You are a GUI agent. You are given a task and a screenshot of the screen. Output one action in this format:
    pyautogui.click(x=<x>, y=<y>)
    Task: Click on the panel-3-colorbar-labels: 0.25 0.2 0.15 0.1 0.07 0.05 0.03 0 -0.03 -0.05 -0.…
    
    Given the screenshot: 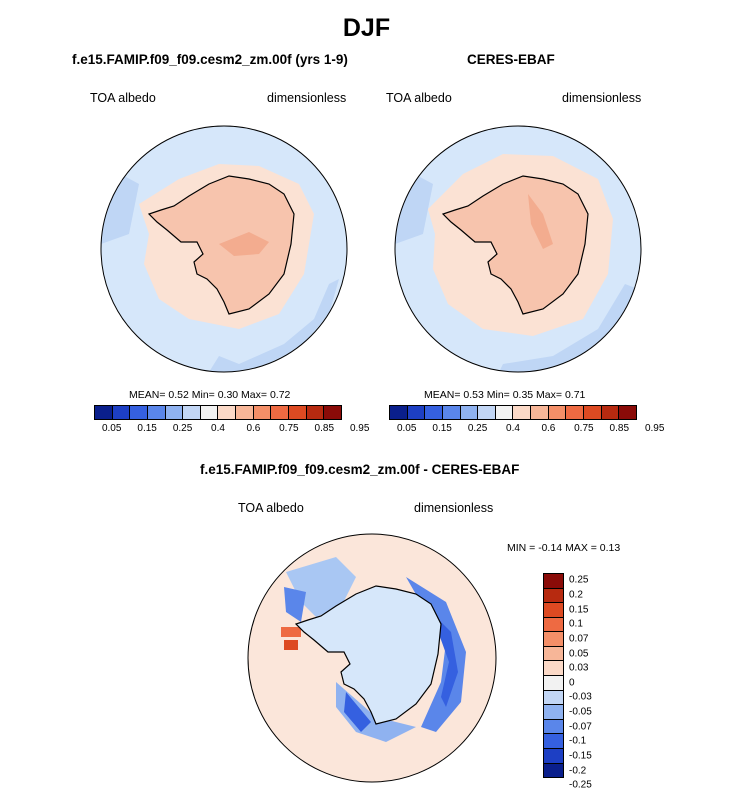 What is the action you would take?
    pyautogui.click(x=594, y=682)
    